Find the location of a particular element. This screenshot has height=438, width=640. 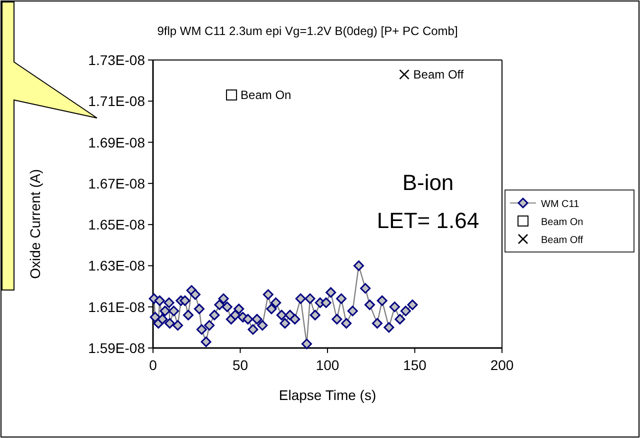

y-axis-title: Oxide Current (A) is located at coordinates (35, 224).